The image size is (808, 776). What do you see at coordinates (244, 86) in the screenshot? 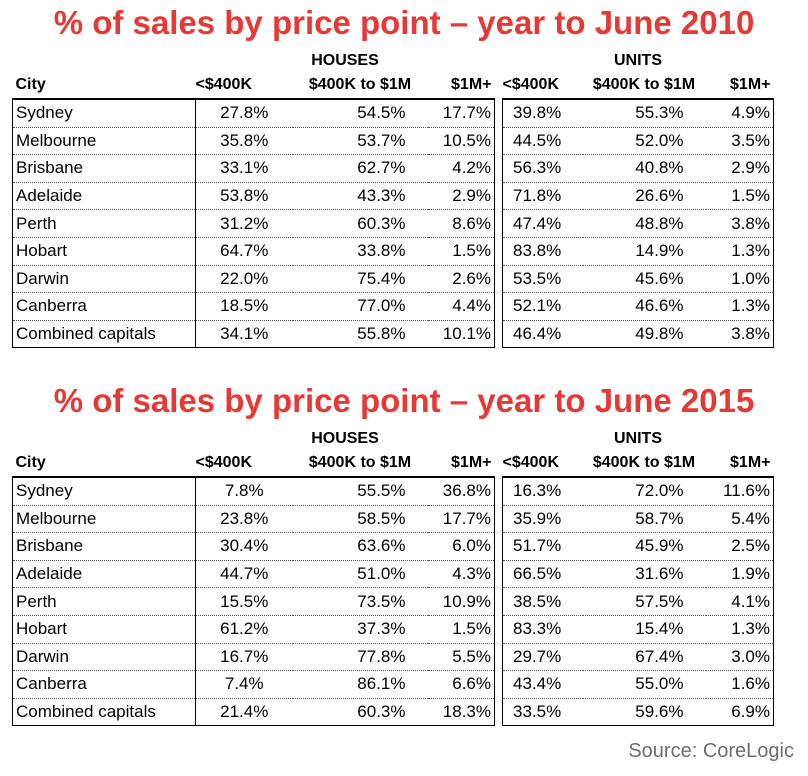
I see `header-houses-under-400k: <$400K` at bounding box center [244, 86].